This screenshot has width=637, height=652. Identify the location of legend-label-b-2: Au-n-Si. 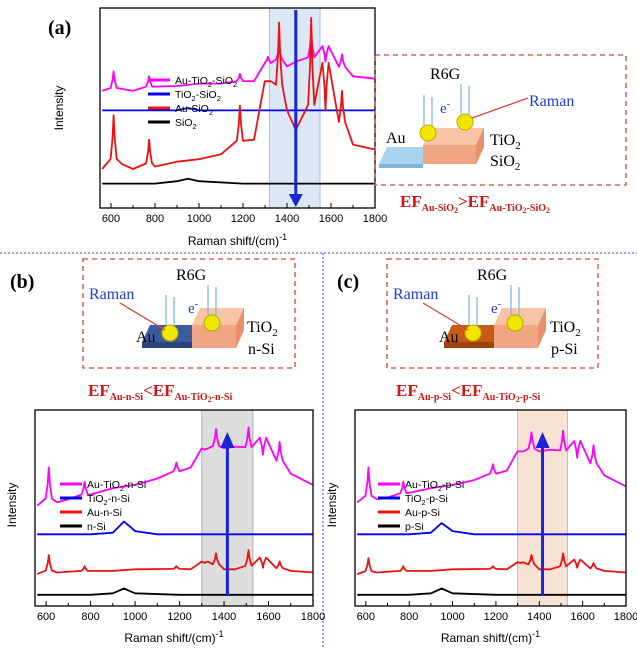
(104, 513).